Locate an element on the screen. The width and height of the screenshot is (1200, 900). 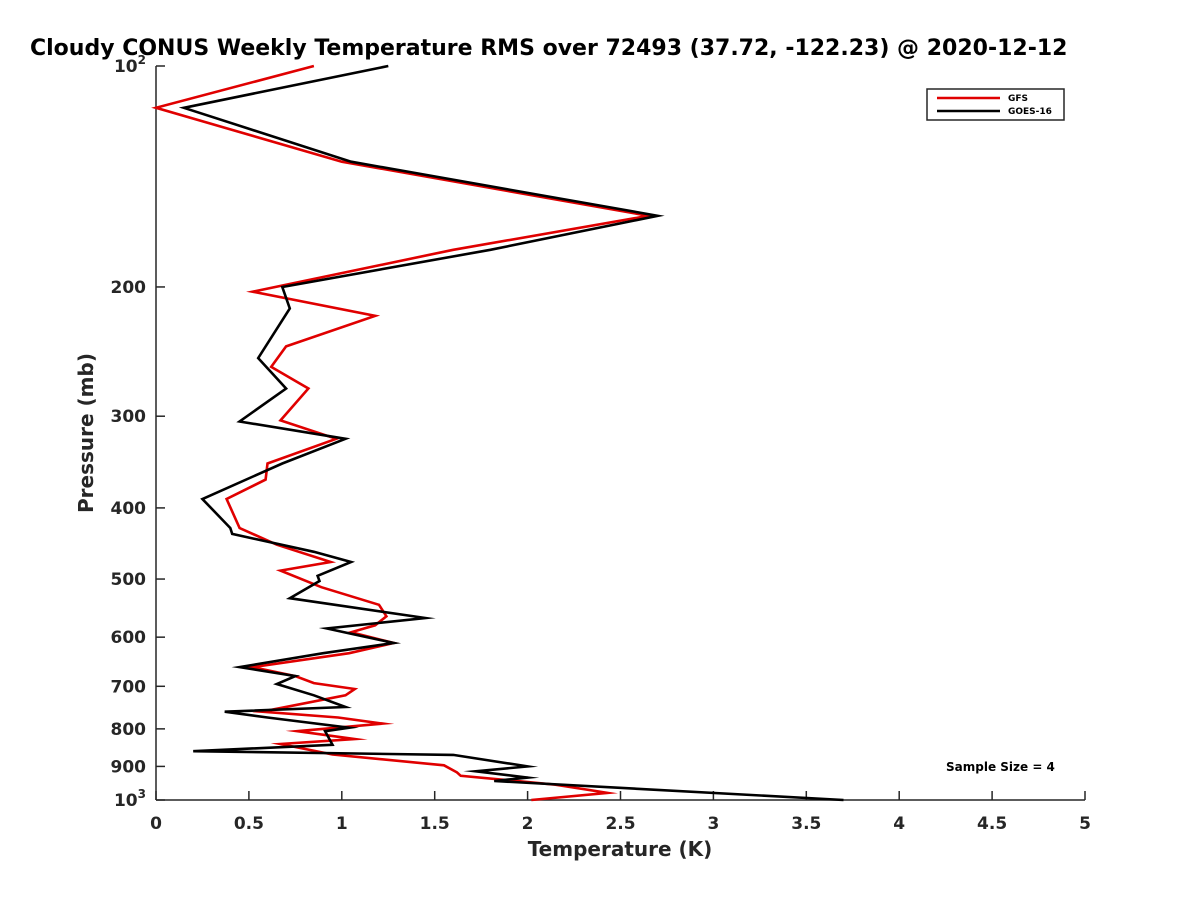
y-tick-label: 700 is located at coordinates (129, 687).